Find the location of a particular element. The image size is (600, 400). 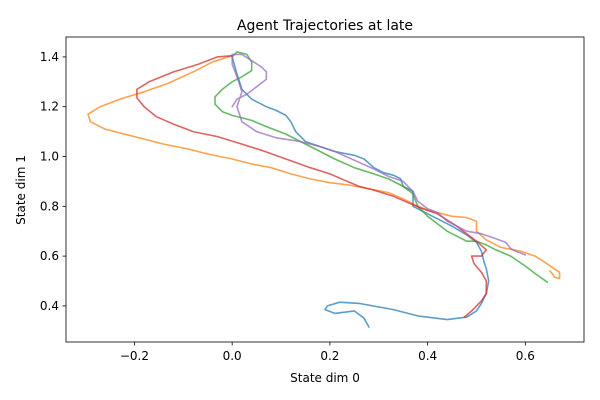

y-tick-label: 1.0 is located at coordinates (49, 157).